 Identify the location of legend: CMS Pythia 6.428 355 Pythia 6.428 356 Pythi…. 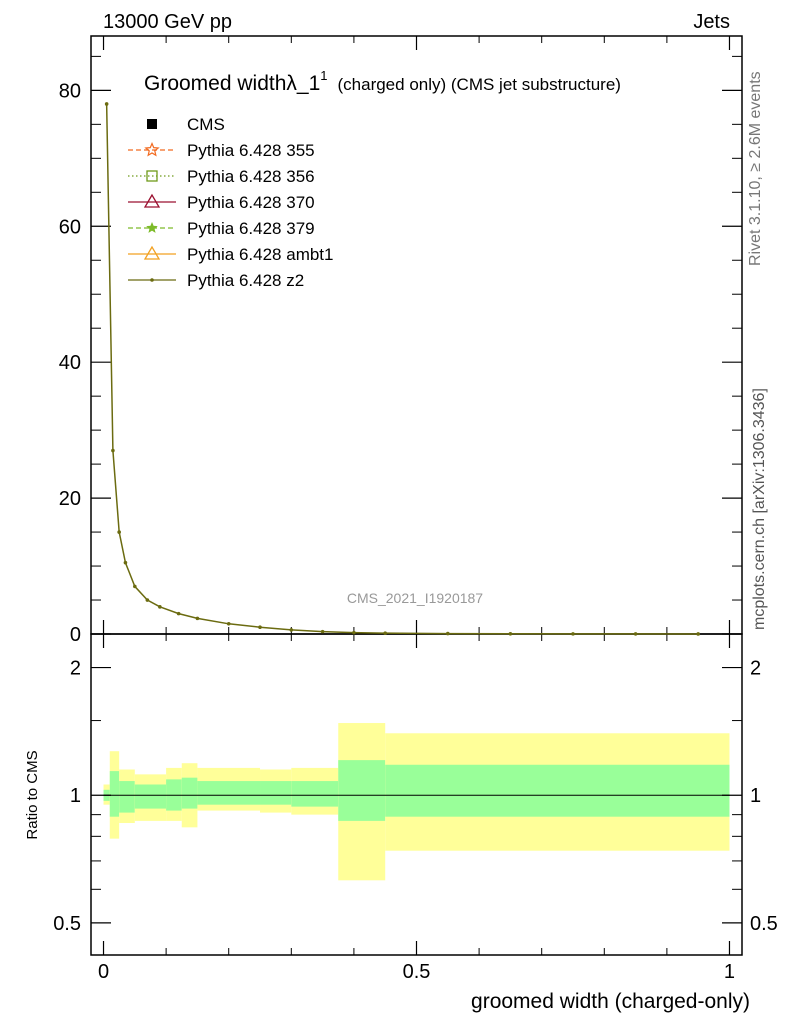
(230, 202).